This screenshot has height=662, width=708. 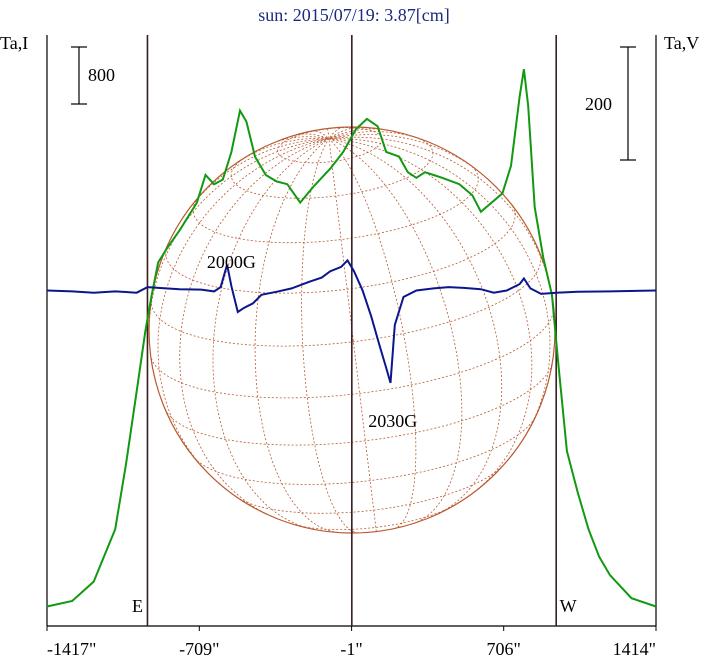 What do you see at coordinates (101, 75) in the screenshot?
I see `scale-left-label: 800` at bounding box center [101, 75].